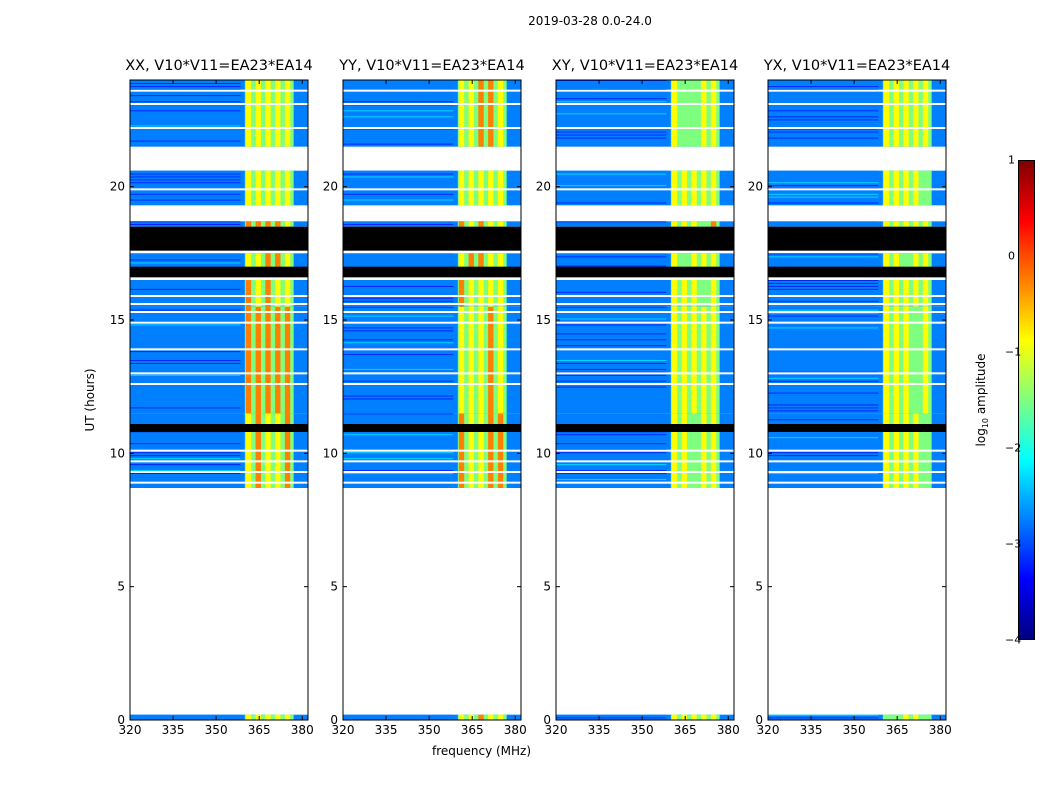  I want to click on y-tick-label: 15, so click(543, 320).